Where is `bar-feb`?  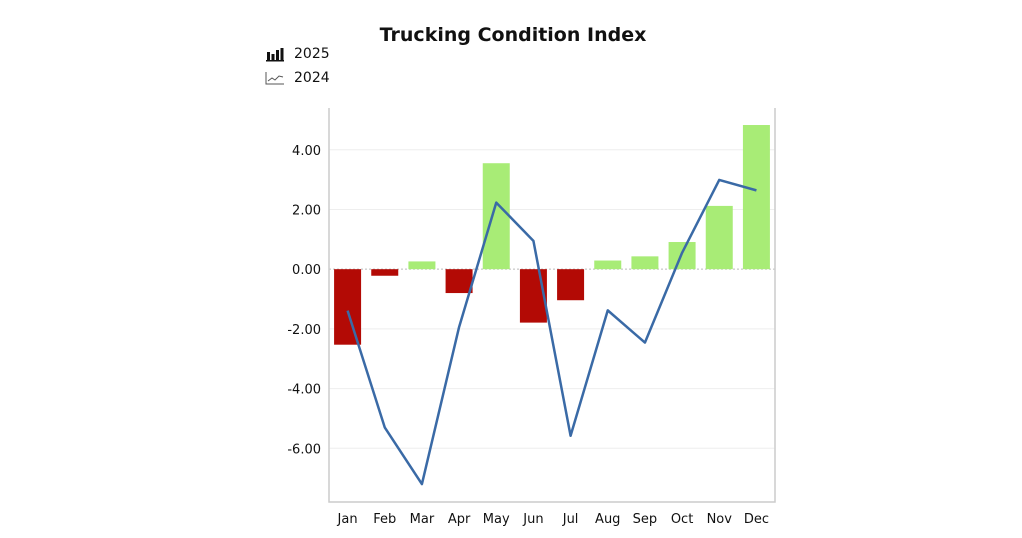
bar-feb is located at coordinates (385, 272).